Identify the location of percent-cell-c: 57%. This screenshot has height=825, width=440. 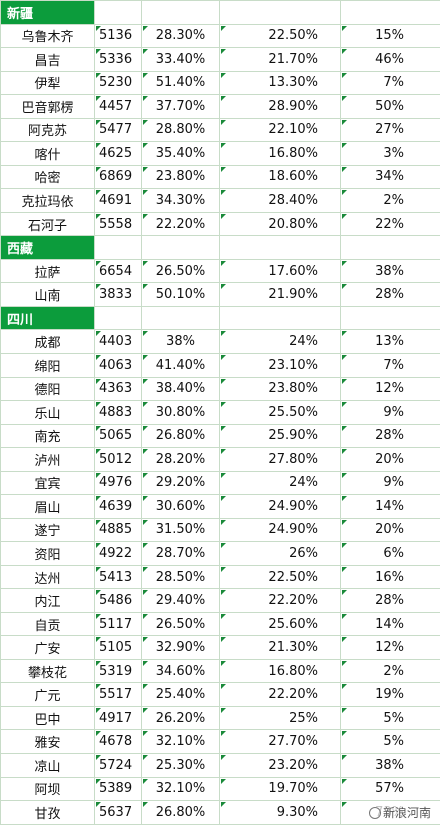
(390, 789).